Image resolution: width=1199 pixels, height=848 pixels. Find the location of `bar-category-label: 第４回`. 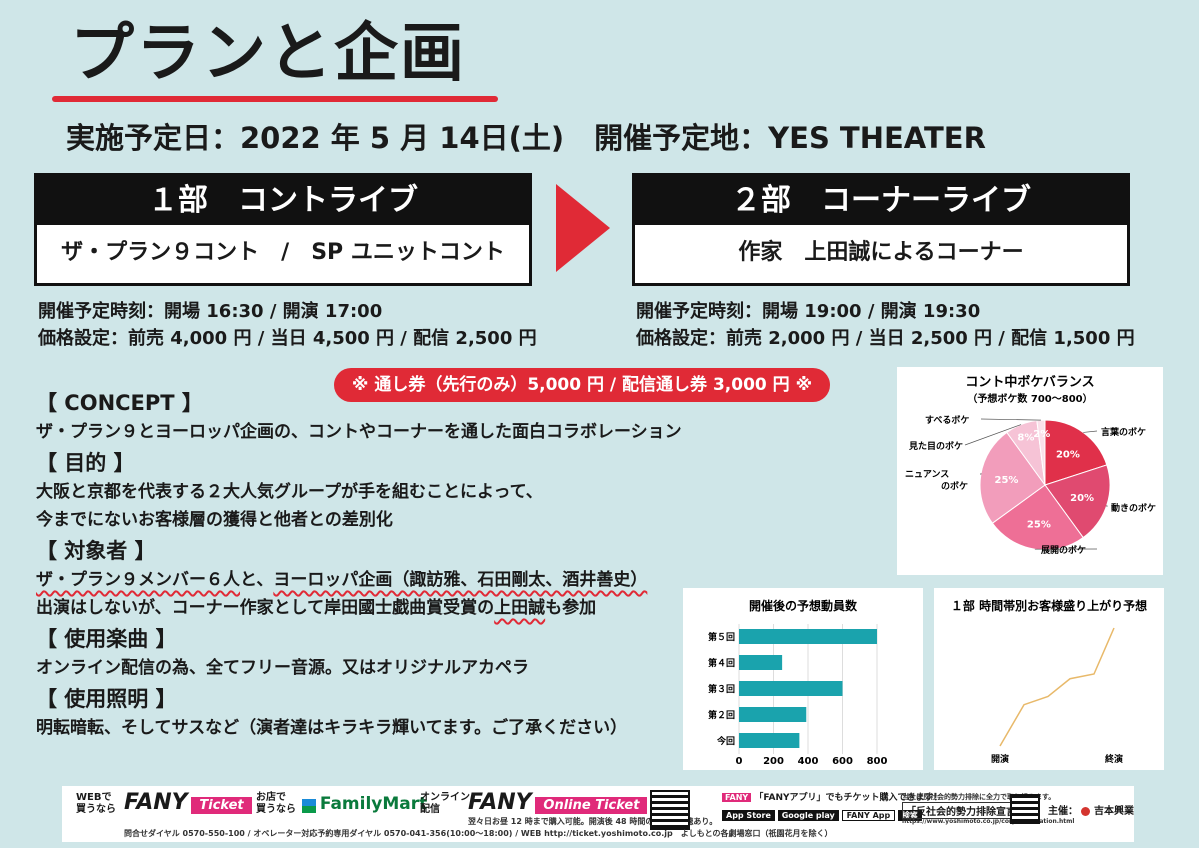

bar-category-label: 第４回 is located at coordinates (721, 663).